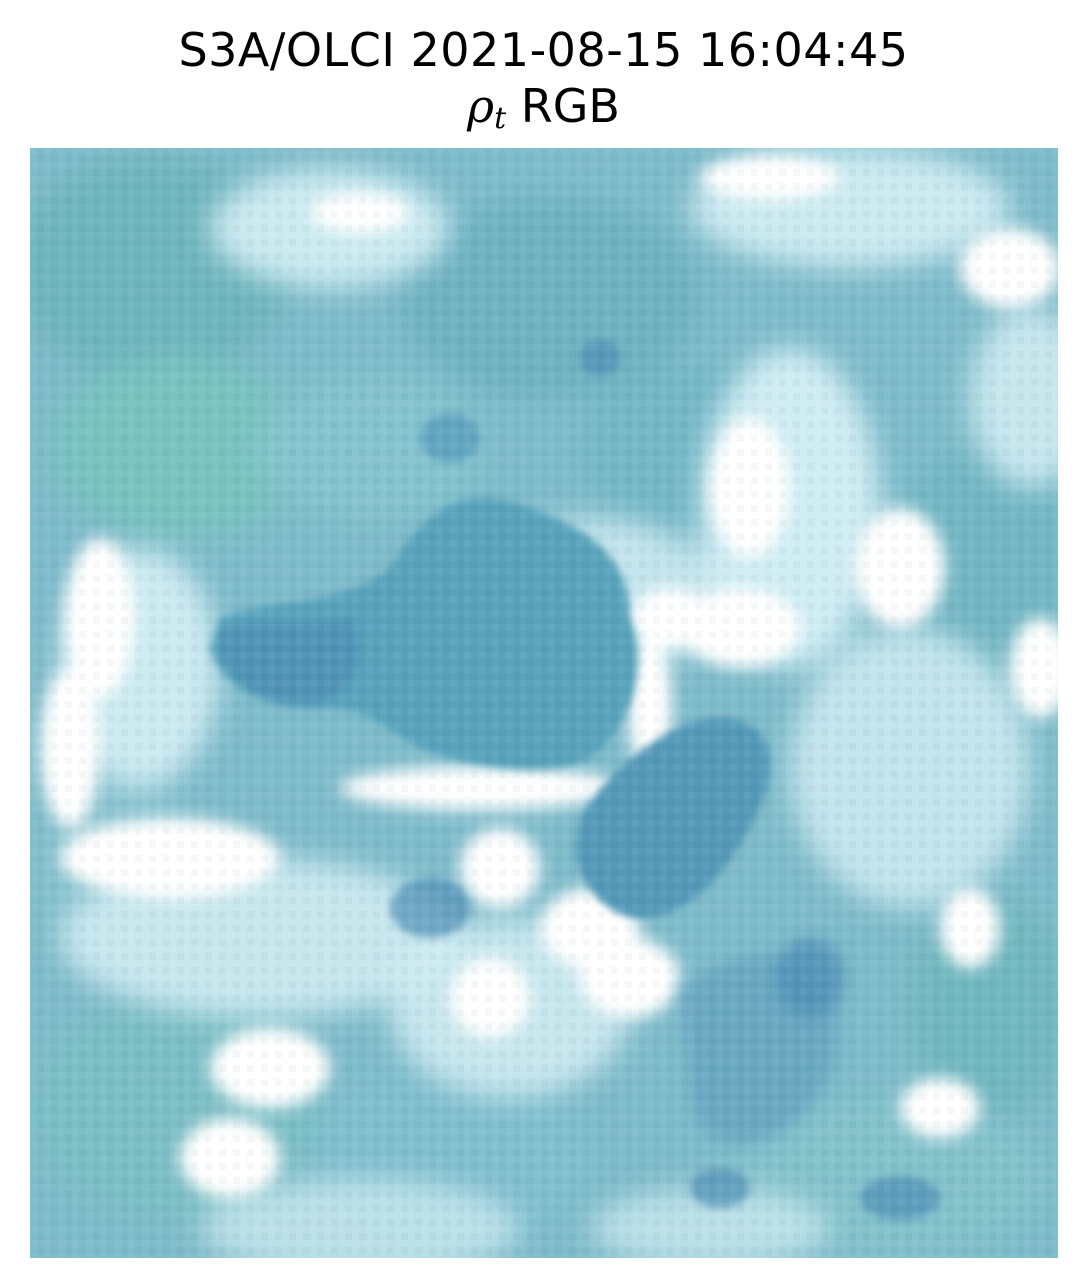 The width and height of the screenshot is (1087, 1288). What do you see at coordinates (487, 107) in the screenshot?
I see `rho-symbol: ρt` at bounding box center [487, 107].